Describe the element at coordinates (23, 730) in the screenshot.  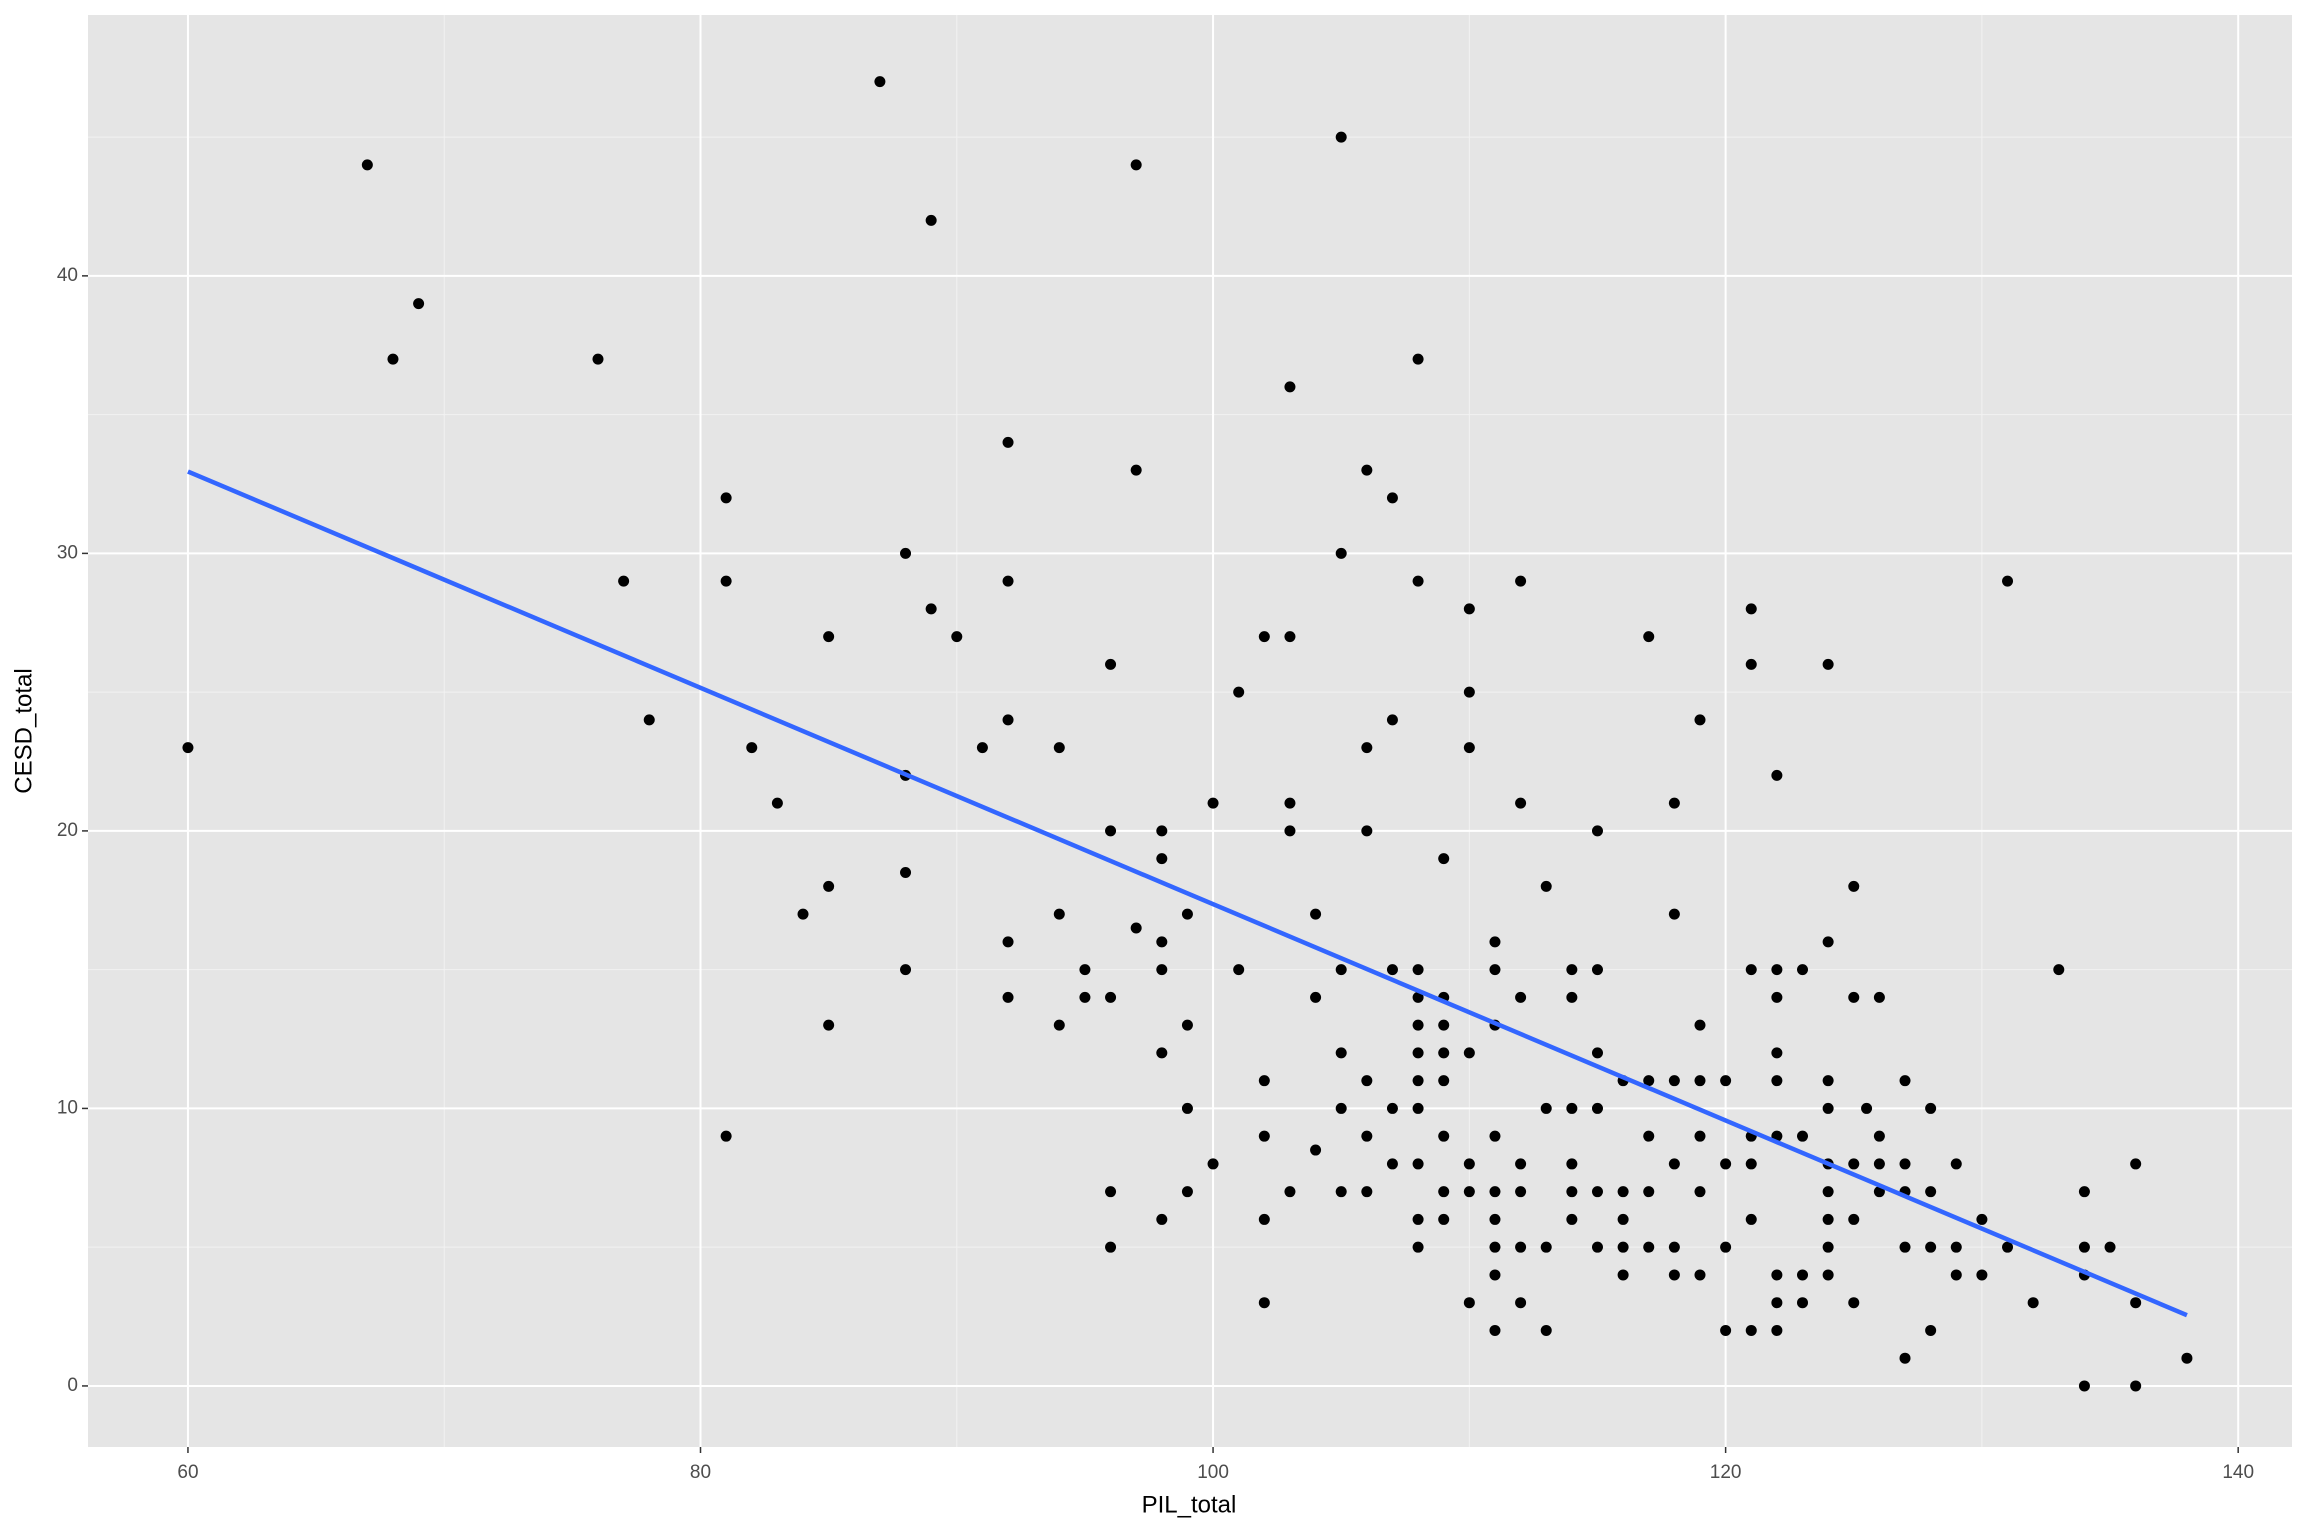
I see `y-axis-title: CESD_total` at that location.